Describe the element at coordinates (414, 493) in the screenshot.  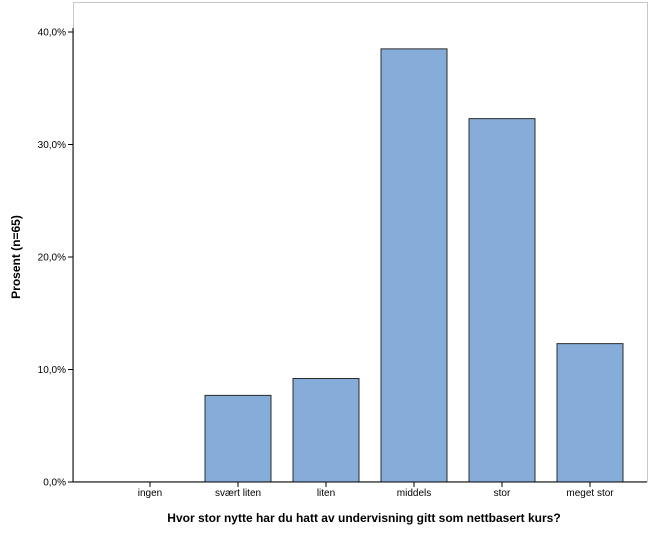
I see `x-tick-label-3: middels` at that location.